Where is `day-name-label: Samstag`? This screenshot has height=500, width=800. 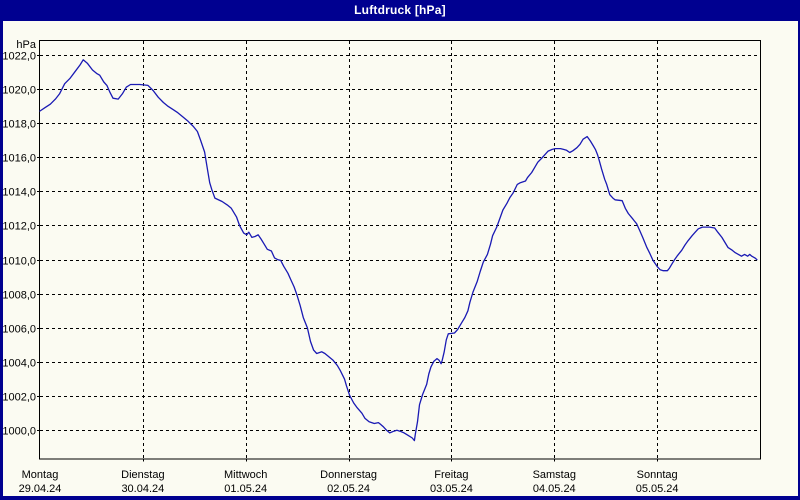 day-name-label: Samstag is located at coordinates (554, 475).